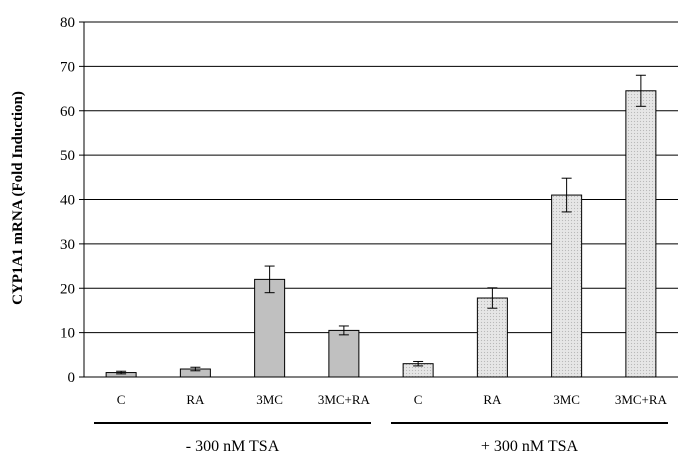 This screenshot has height=459, width=678. What do you see at coordinates (18, 198) in the screenshot?
I see `y-axis-label: CYP1A1 mRNA (Fold Induction)` at bounding box center [18, 198].